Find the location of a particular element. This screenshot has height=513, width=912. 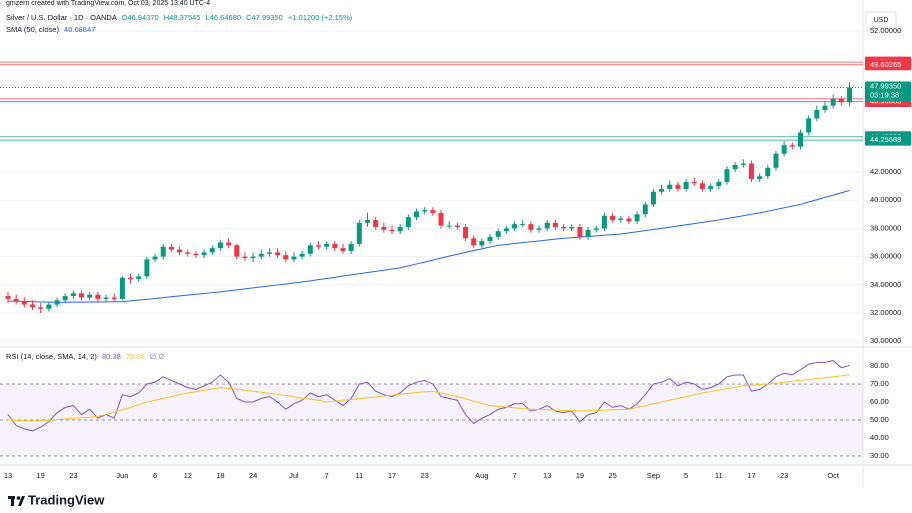

sma-legend: SMA (50, close) 40.68847 is located at coordinates (50, 29).